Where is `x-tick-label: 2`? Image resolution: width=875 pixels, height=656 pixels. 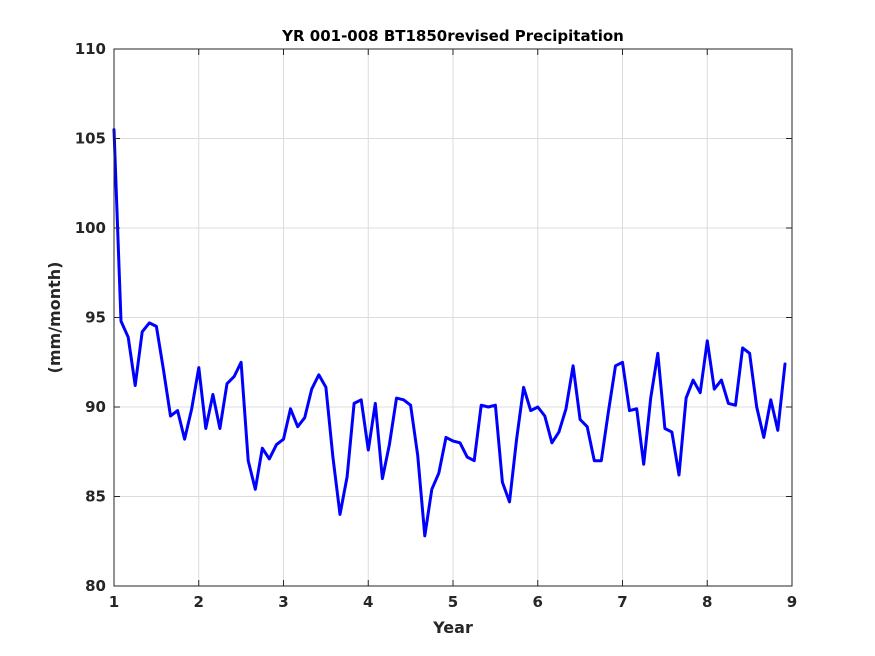 x-tick-label: 2 is located at coordinates (199, 602).